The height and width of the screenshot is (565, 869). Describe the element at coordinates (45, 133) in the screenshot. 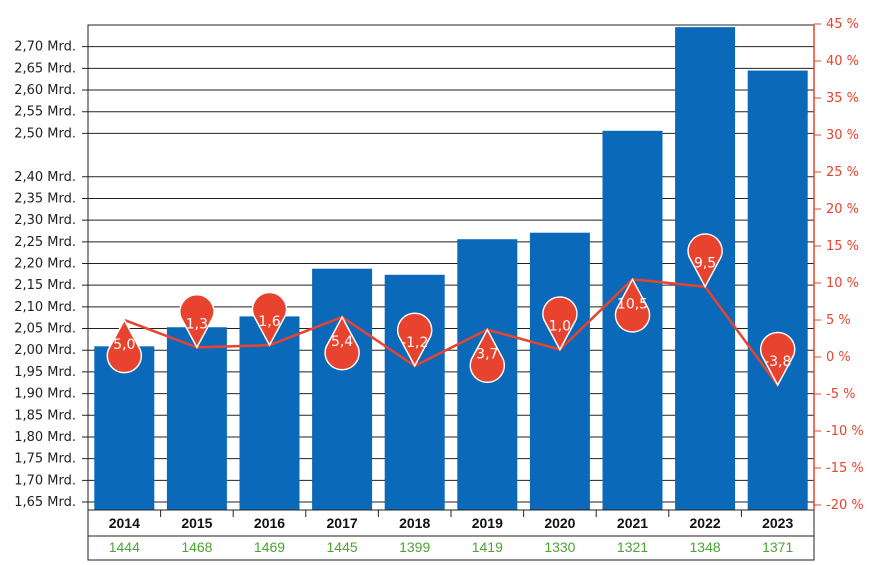

I see `left-tick-label: 2,50 Mrd.` at that location.